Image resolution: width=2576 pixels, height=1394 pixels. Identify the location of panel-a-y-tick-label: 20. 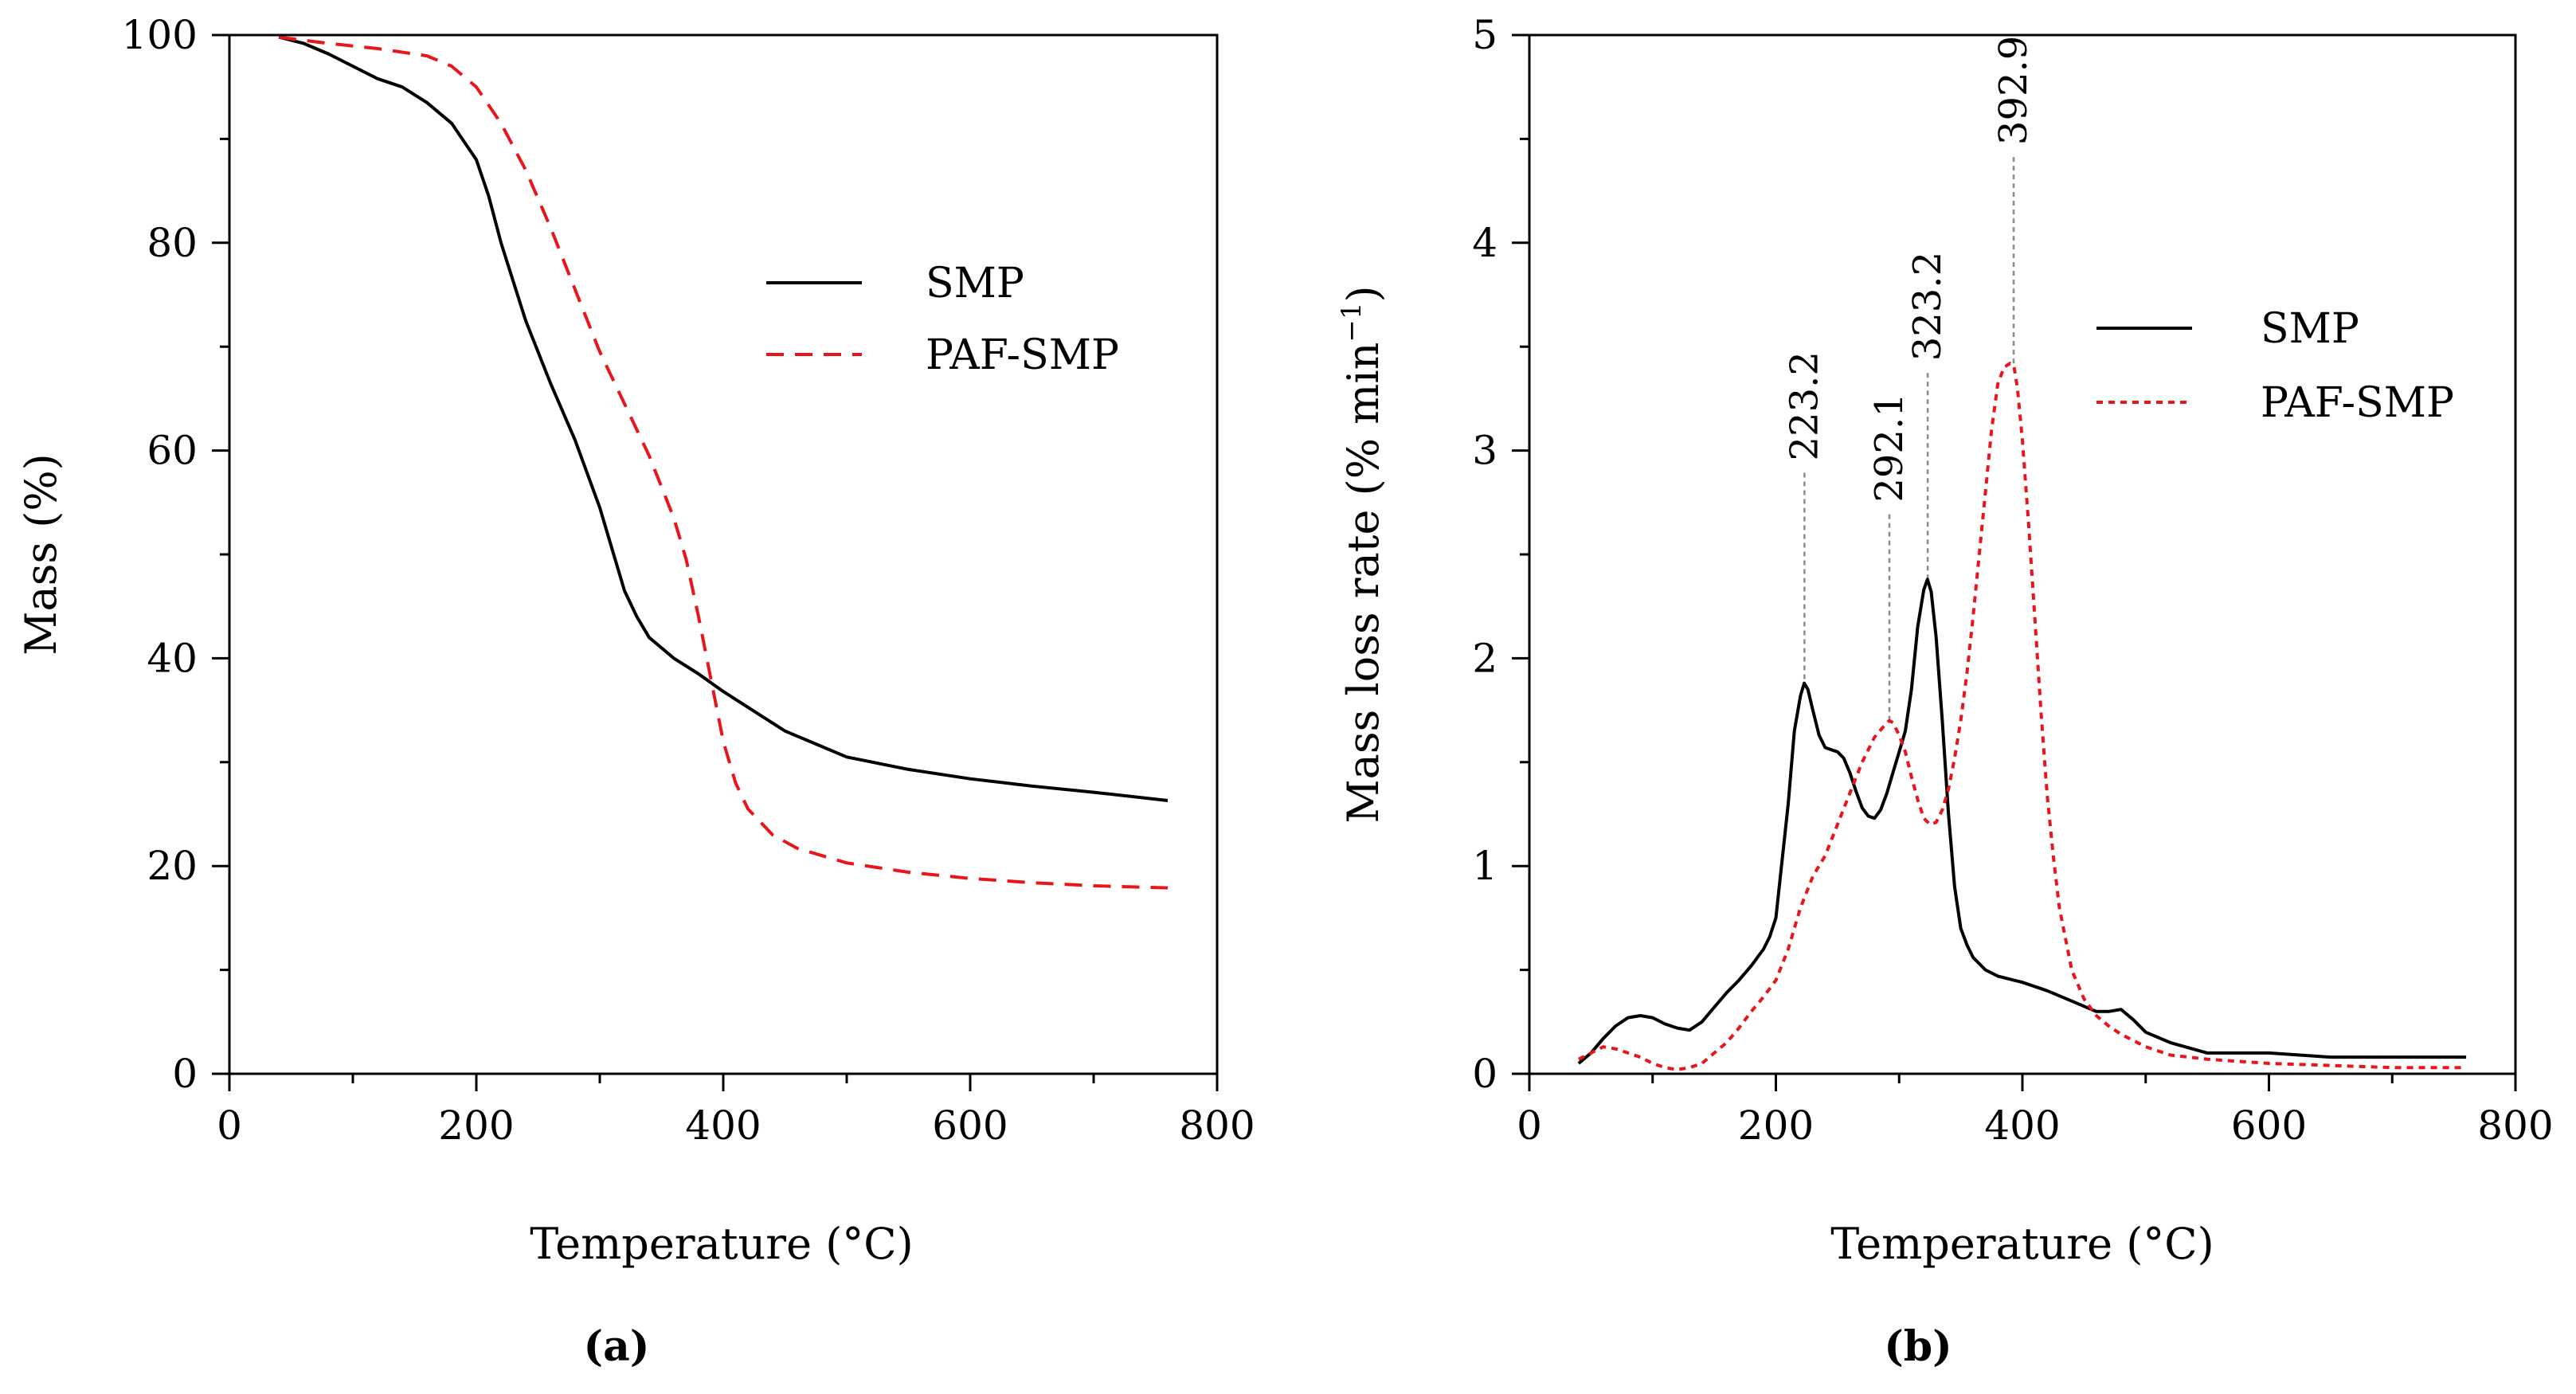
(172, 866).